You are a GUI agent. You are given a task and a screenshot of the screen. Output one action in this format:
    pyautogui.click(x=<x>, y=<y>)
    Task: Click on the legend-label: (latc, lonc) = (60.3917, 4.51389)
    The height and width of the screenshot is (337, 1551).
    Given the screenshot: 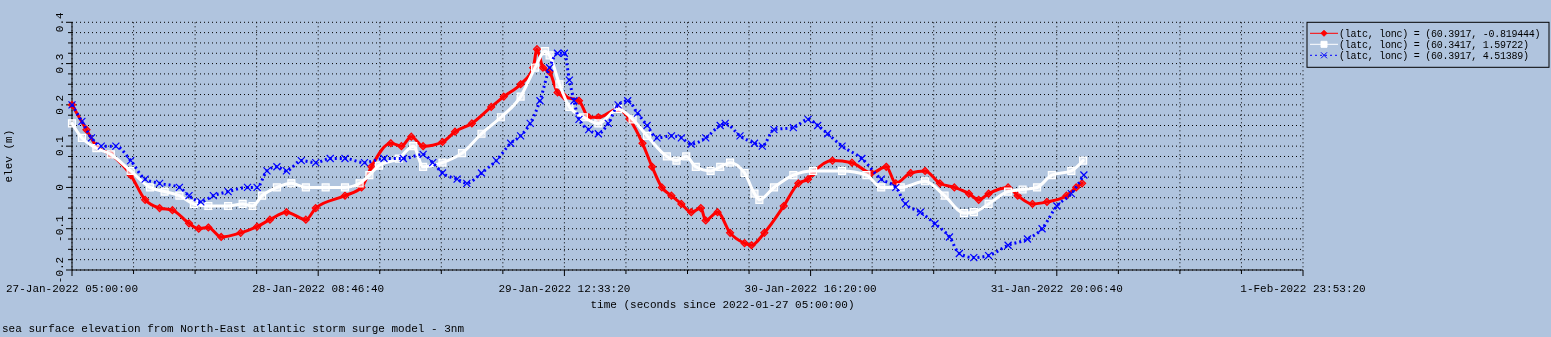 What is the action you would take?
    pyautogui.click(x=1434, y=57)
    